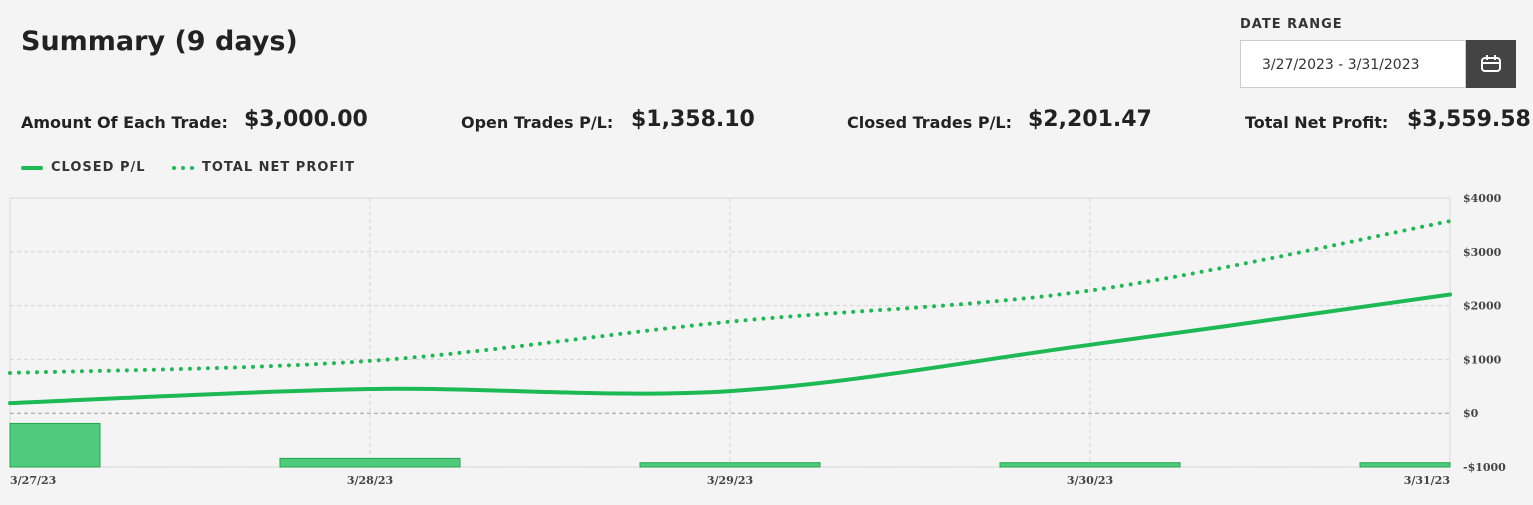  I want to click on y-tick-label: $2000, so click(1482, 306).